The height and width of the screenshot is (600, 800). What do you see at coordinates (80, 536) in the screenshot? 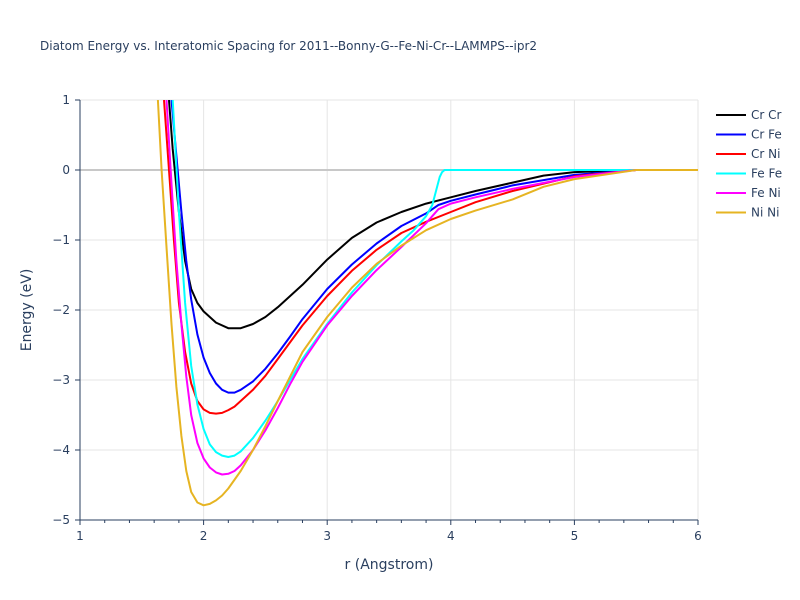
I see `x-tick-label: 1` at bounding box center [80, 536].